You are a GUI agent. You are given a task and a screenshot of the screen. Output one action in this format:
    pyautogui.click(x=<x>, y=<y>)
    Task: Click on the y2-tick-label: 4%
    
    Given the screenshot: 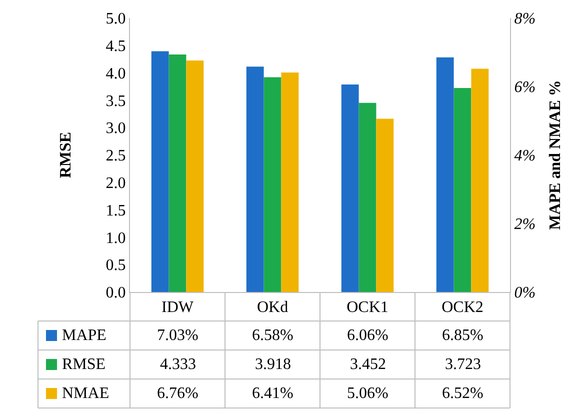 What is the action you would take?
    pyautogui.click(x=525, y=156)
    